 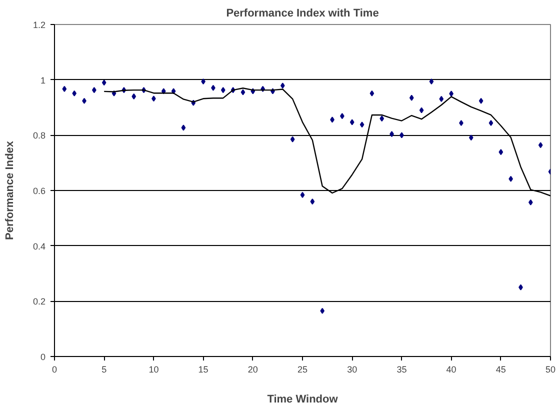 What do you see at coordinates (302, 400) in the screenshot?
I see `x-axis-title: Time Window` at bounding box center [302, 400].